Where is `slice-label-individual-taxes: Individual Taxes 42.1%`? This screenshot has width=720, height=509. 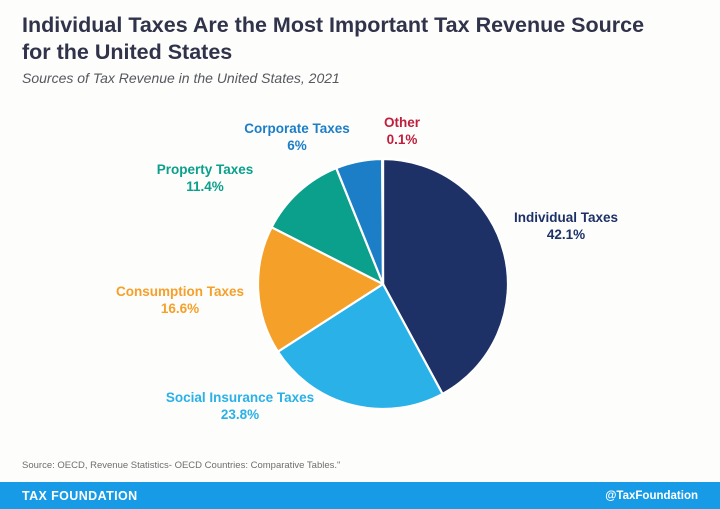 slice-label-individual-taxes: Individual Taxes 42.1% is located at coordinates (566, 226).